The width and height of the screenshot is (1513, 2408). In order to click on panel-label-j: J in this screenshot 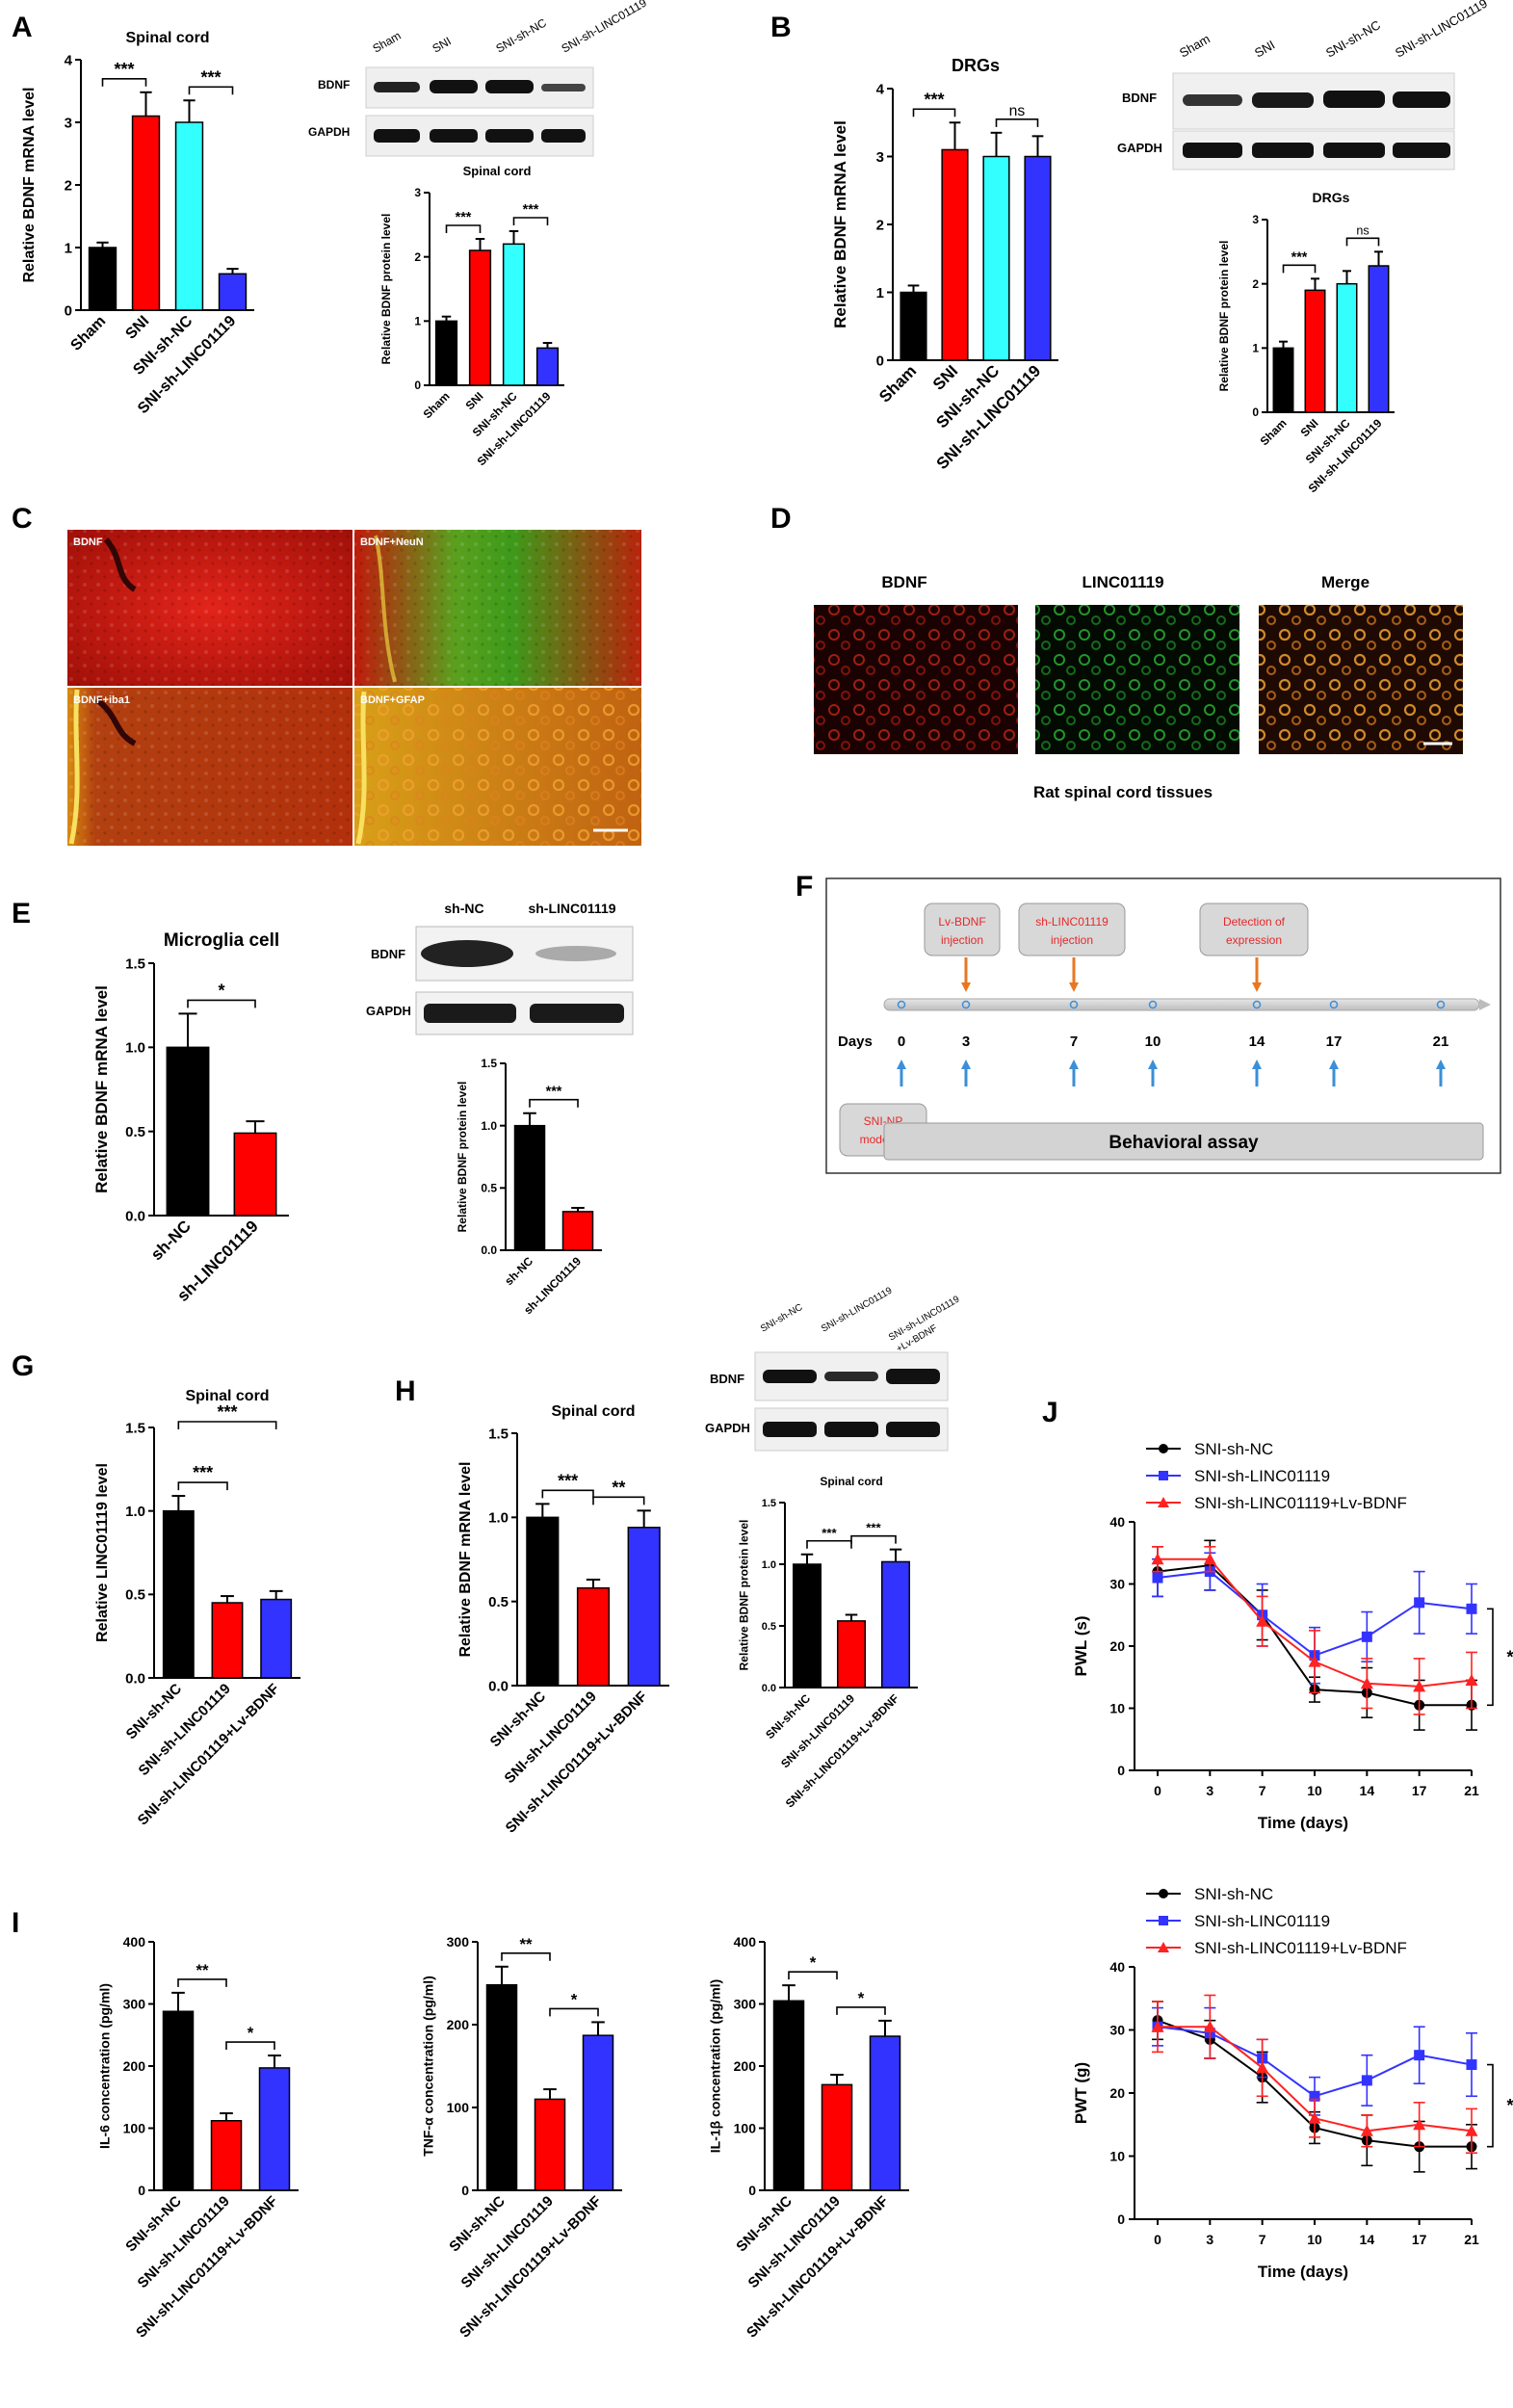, I will do `click(1050, 1412)`.